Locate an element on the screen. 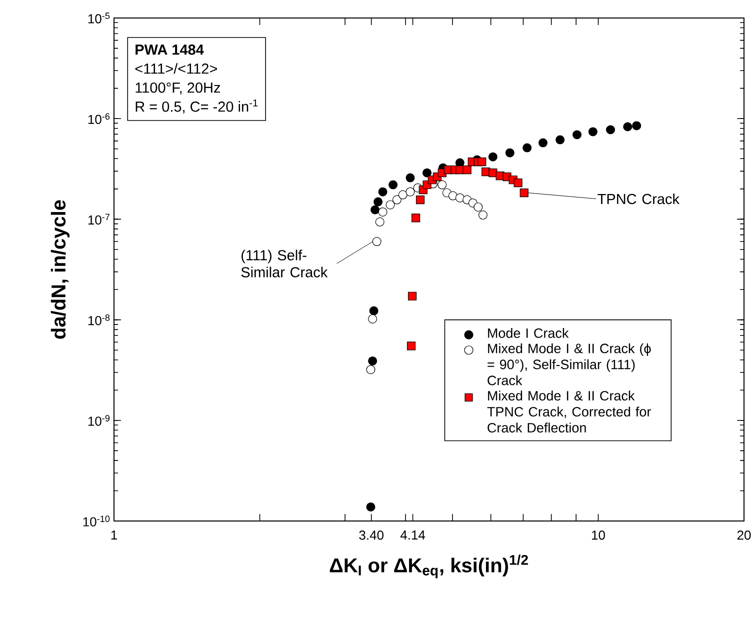 This screenshot has height=618, width=753. y-tick-label: 10$^{-7}$ is located at coordinates (99, 219).